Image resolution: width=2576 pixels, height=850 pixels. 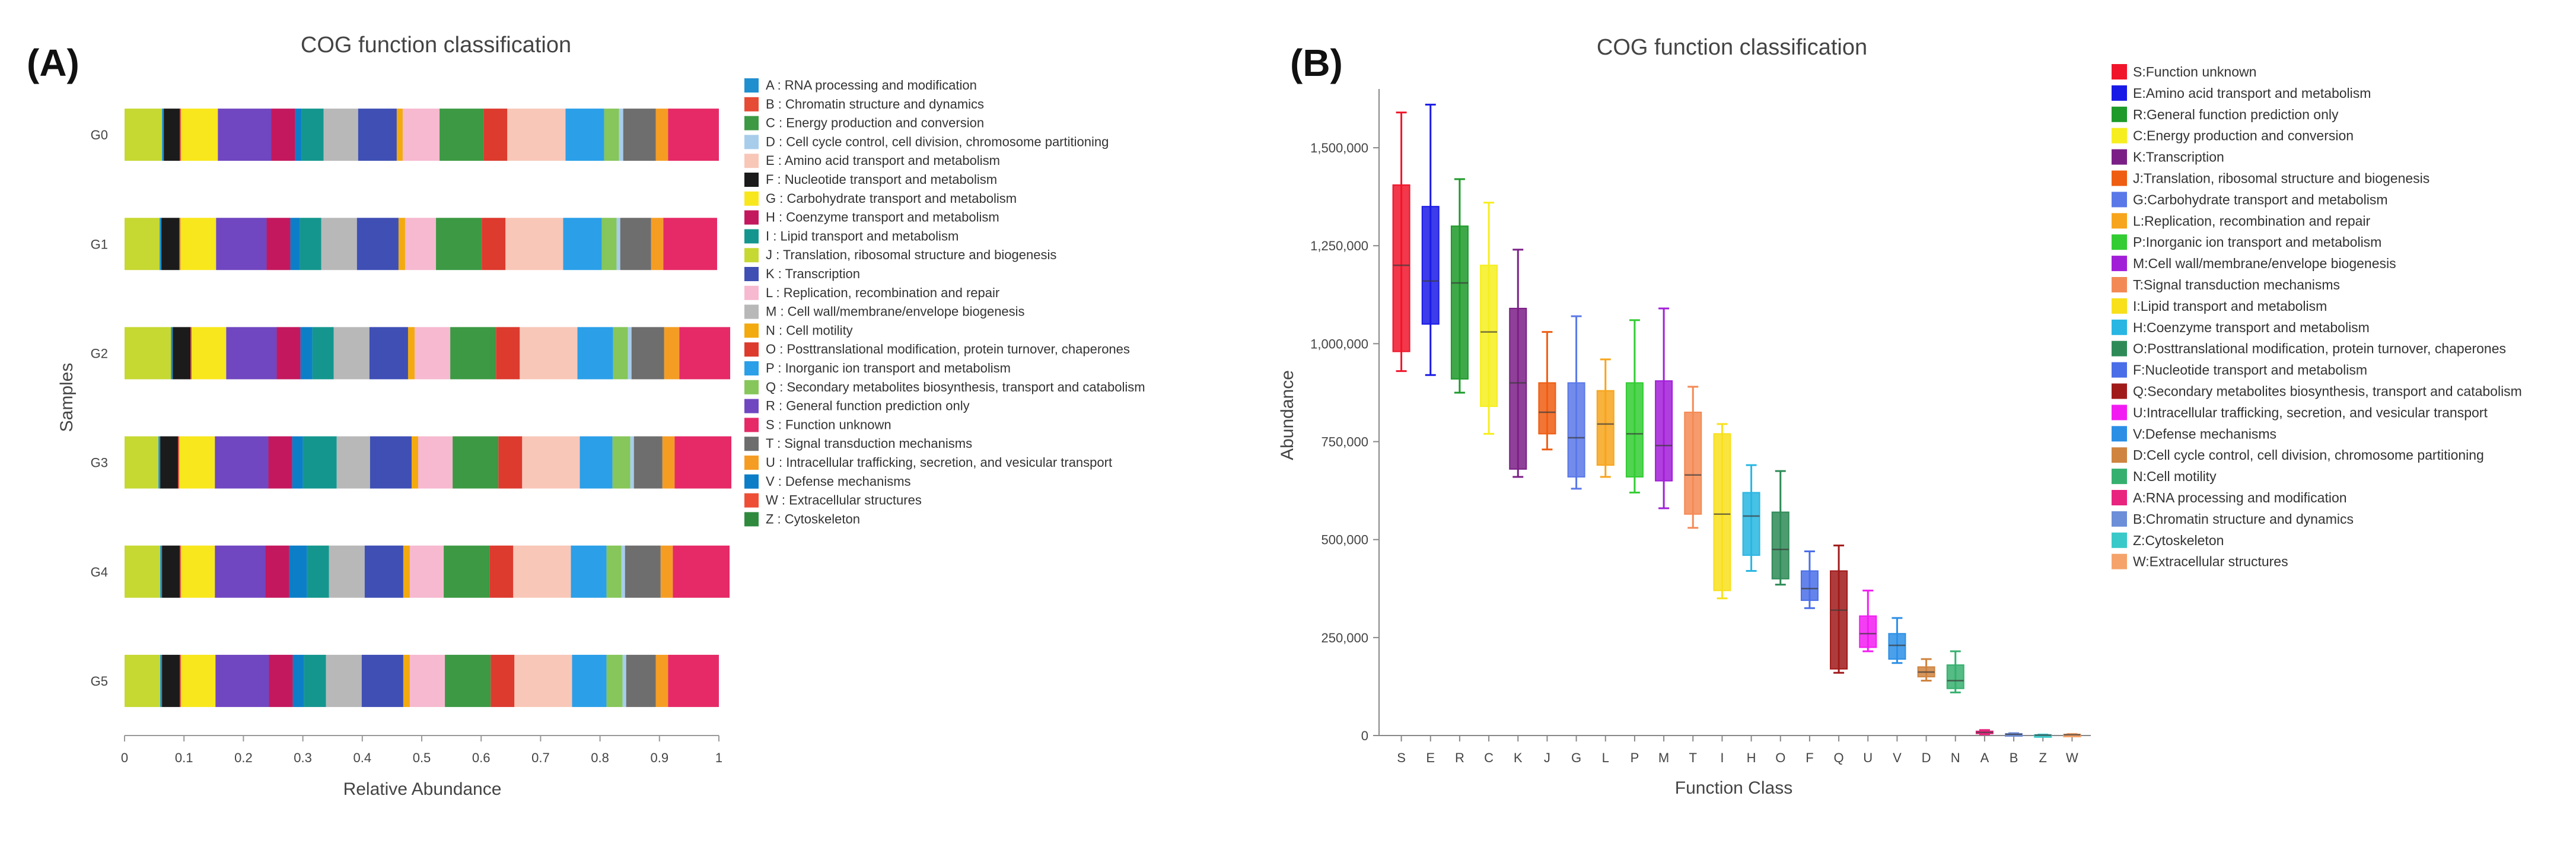 What do you see at coordinates (838, 481) in the screenshot?
I see `legend-label: V : Defense mechanisms` at bounding box center [838, 481].